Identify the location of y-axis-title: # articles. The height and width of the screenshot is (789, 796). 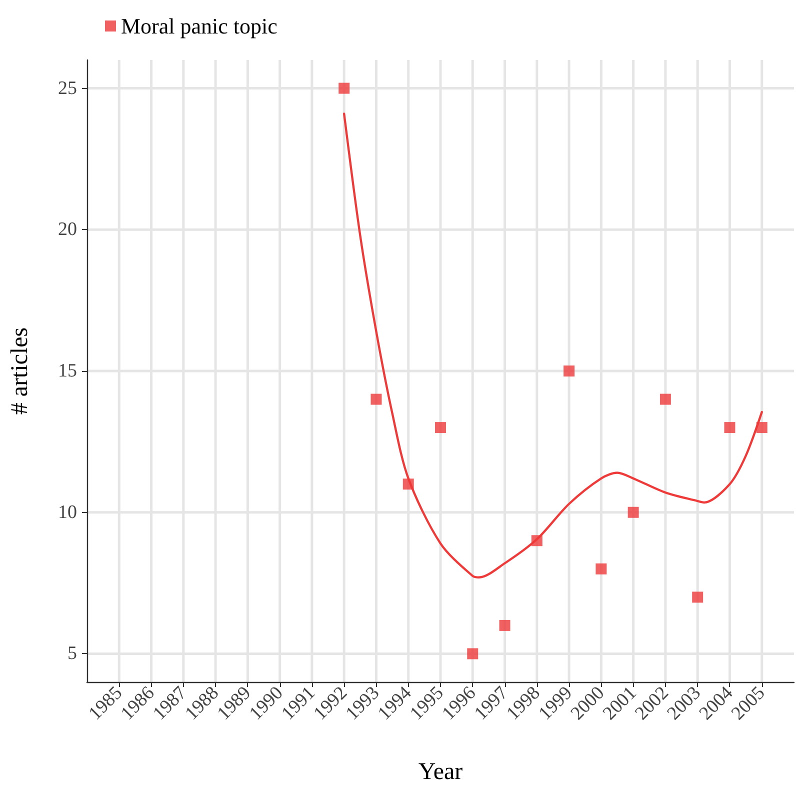
(20, 371).